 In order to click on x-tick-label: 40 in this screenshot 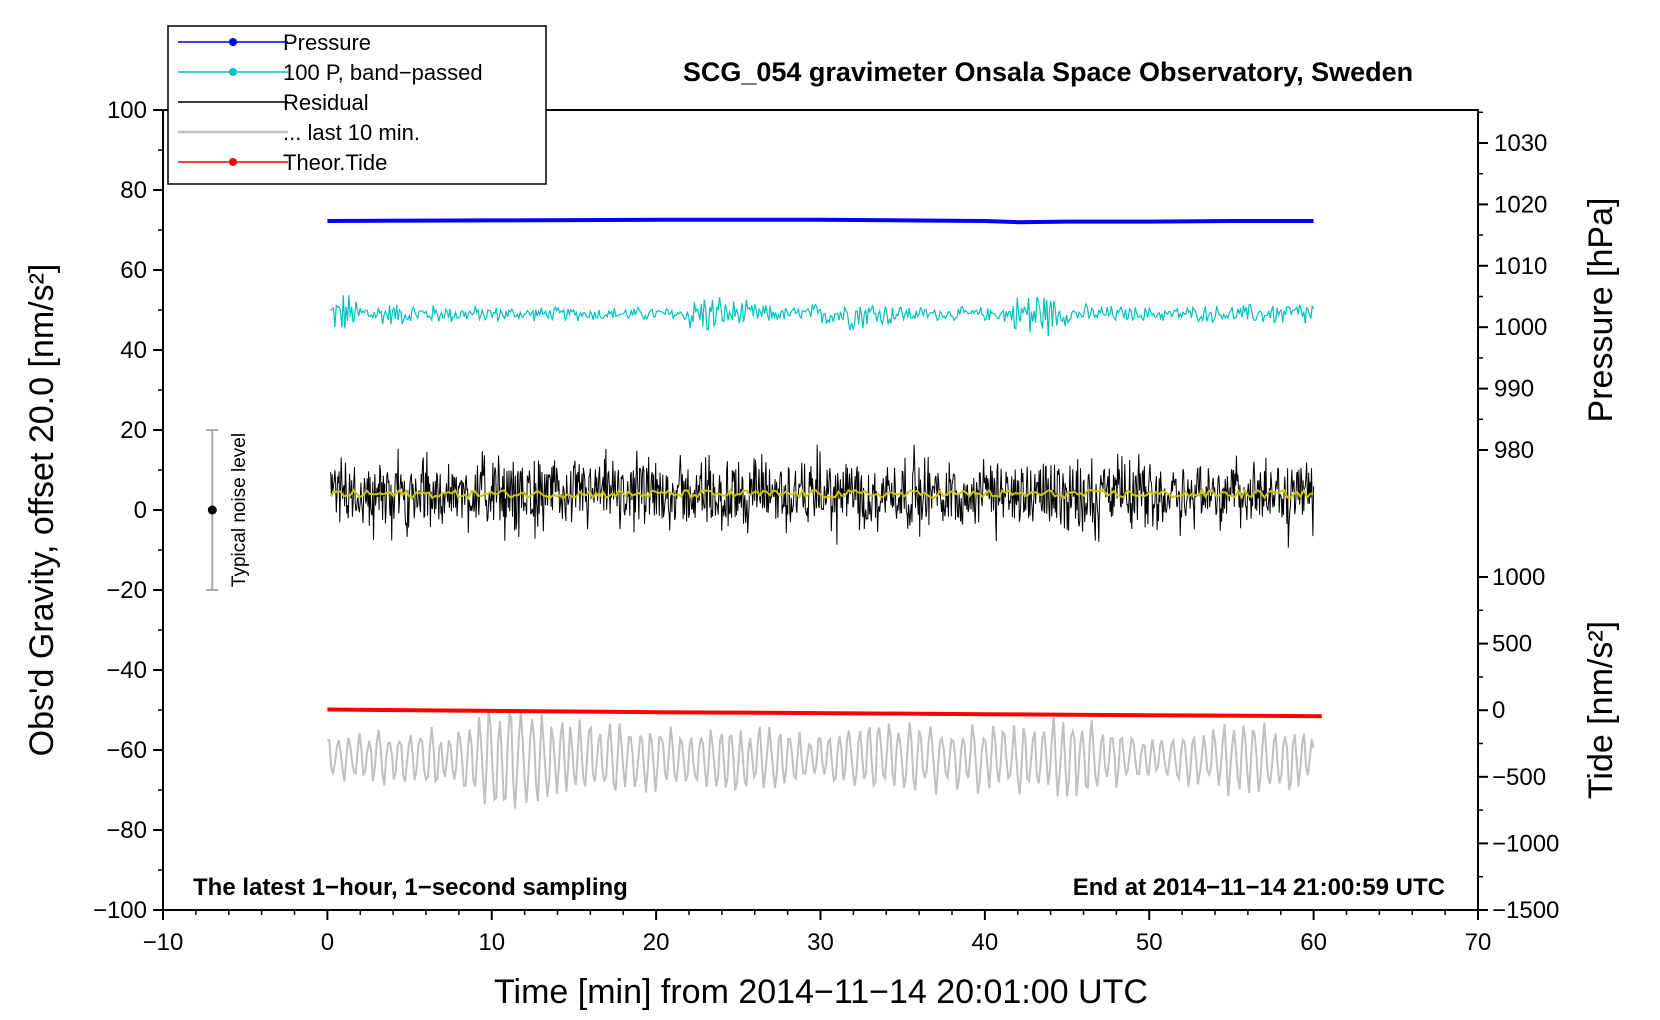, I will do `click(985, 942)`.